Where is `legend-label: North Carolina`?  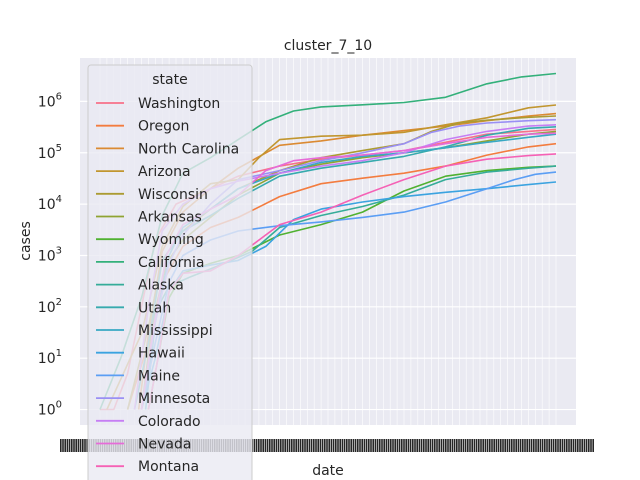
legend-label: North Carolina is located at coordinates (188, 149).